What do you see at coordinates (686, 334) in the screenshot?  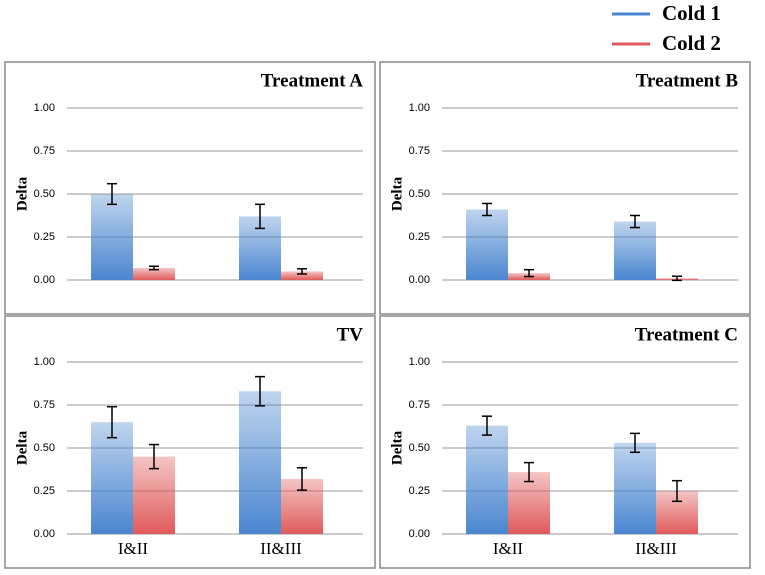 I see `panel-title: Treatment C` at bounding box center [686, 334].